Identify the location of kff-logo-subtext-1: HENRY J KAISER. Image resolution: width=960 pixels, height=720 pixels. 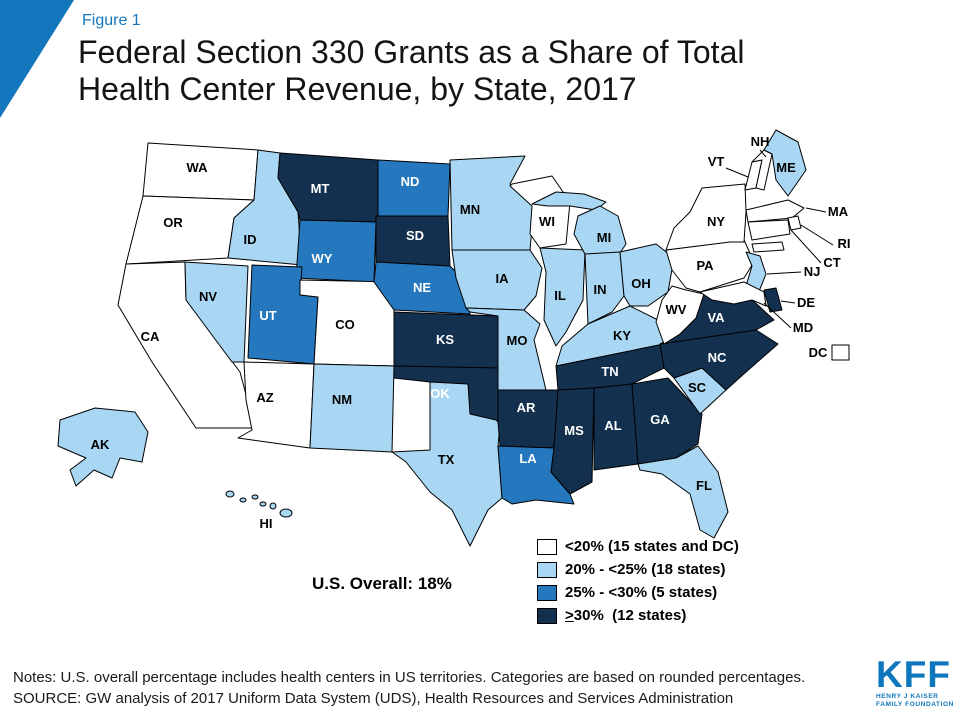
(907, 696).